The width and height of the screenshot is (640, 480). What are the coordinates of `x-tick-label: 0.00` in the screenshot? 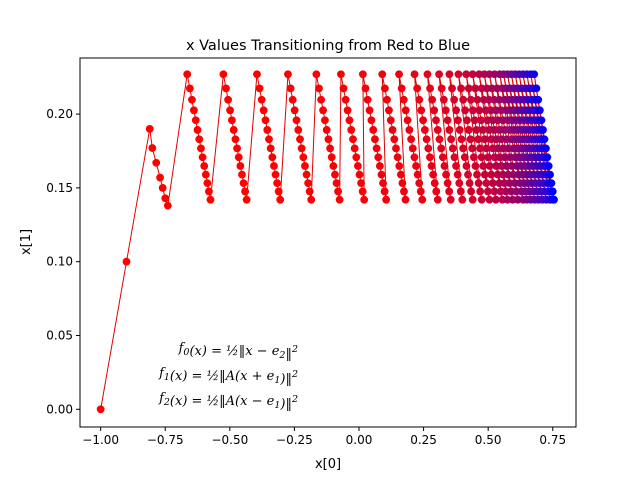 It's located at (359, 440).